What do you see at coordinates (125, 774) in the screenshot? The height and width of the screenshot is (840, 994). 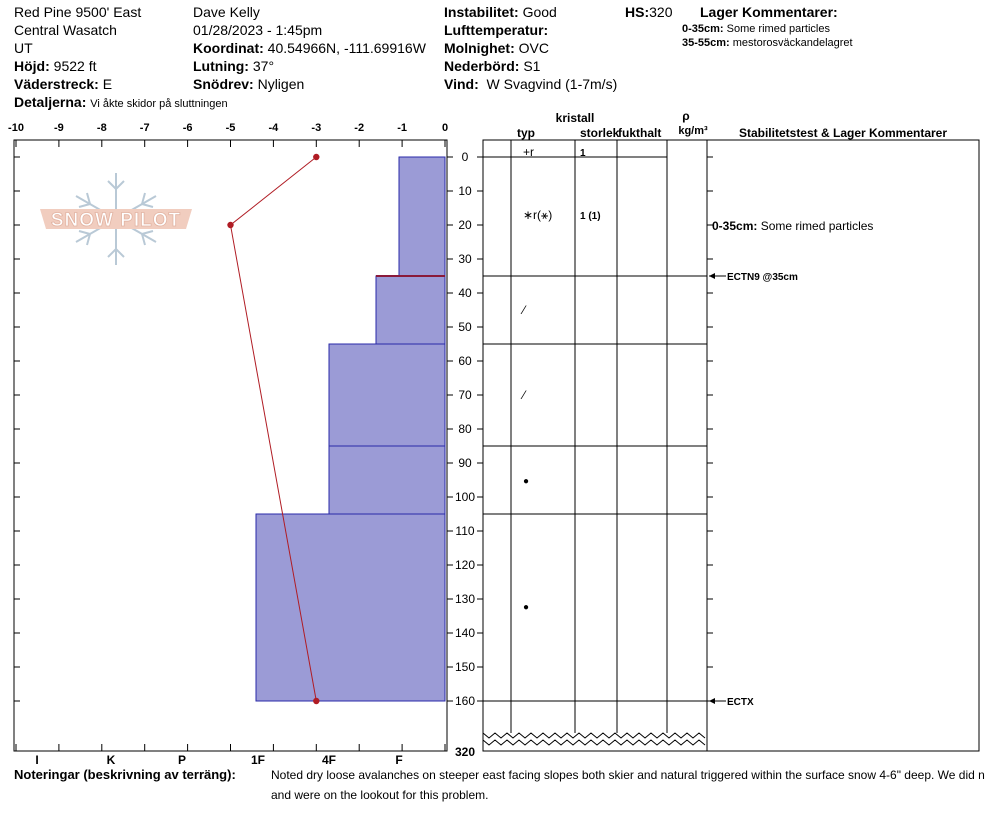 I see `notes-label: Noteringar (beskrivning av terräng):` at bounding box center [125, 774].